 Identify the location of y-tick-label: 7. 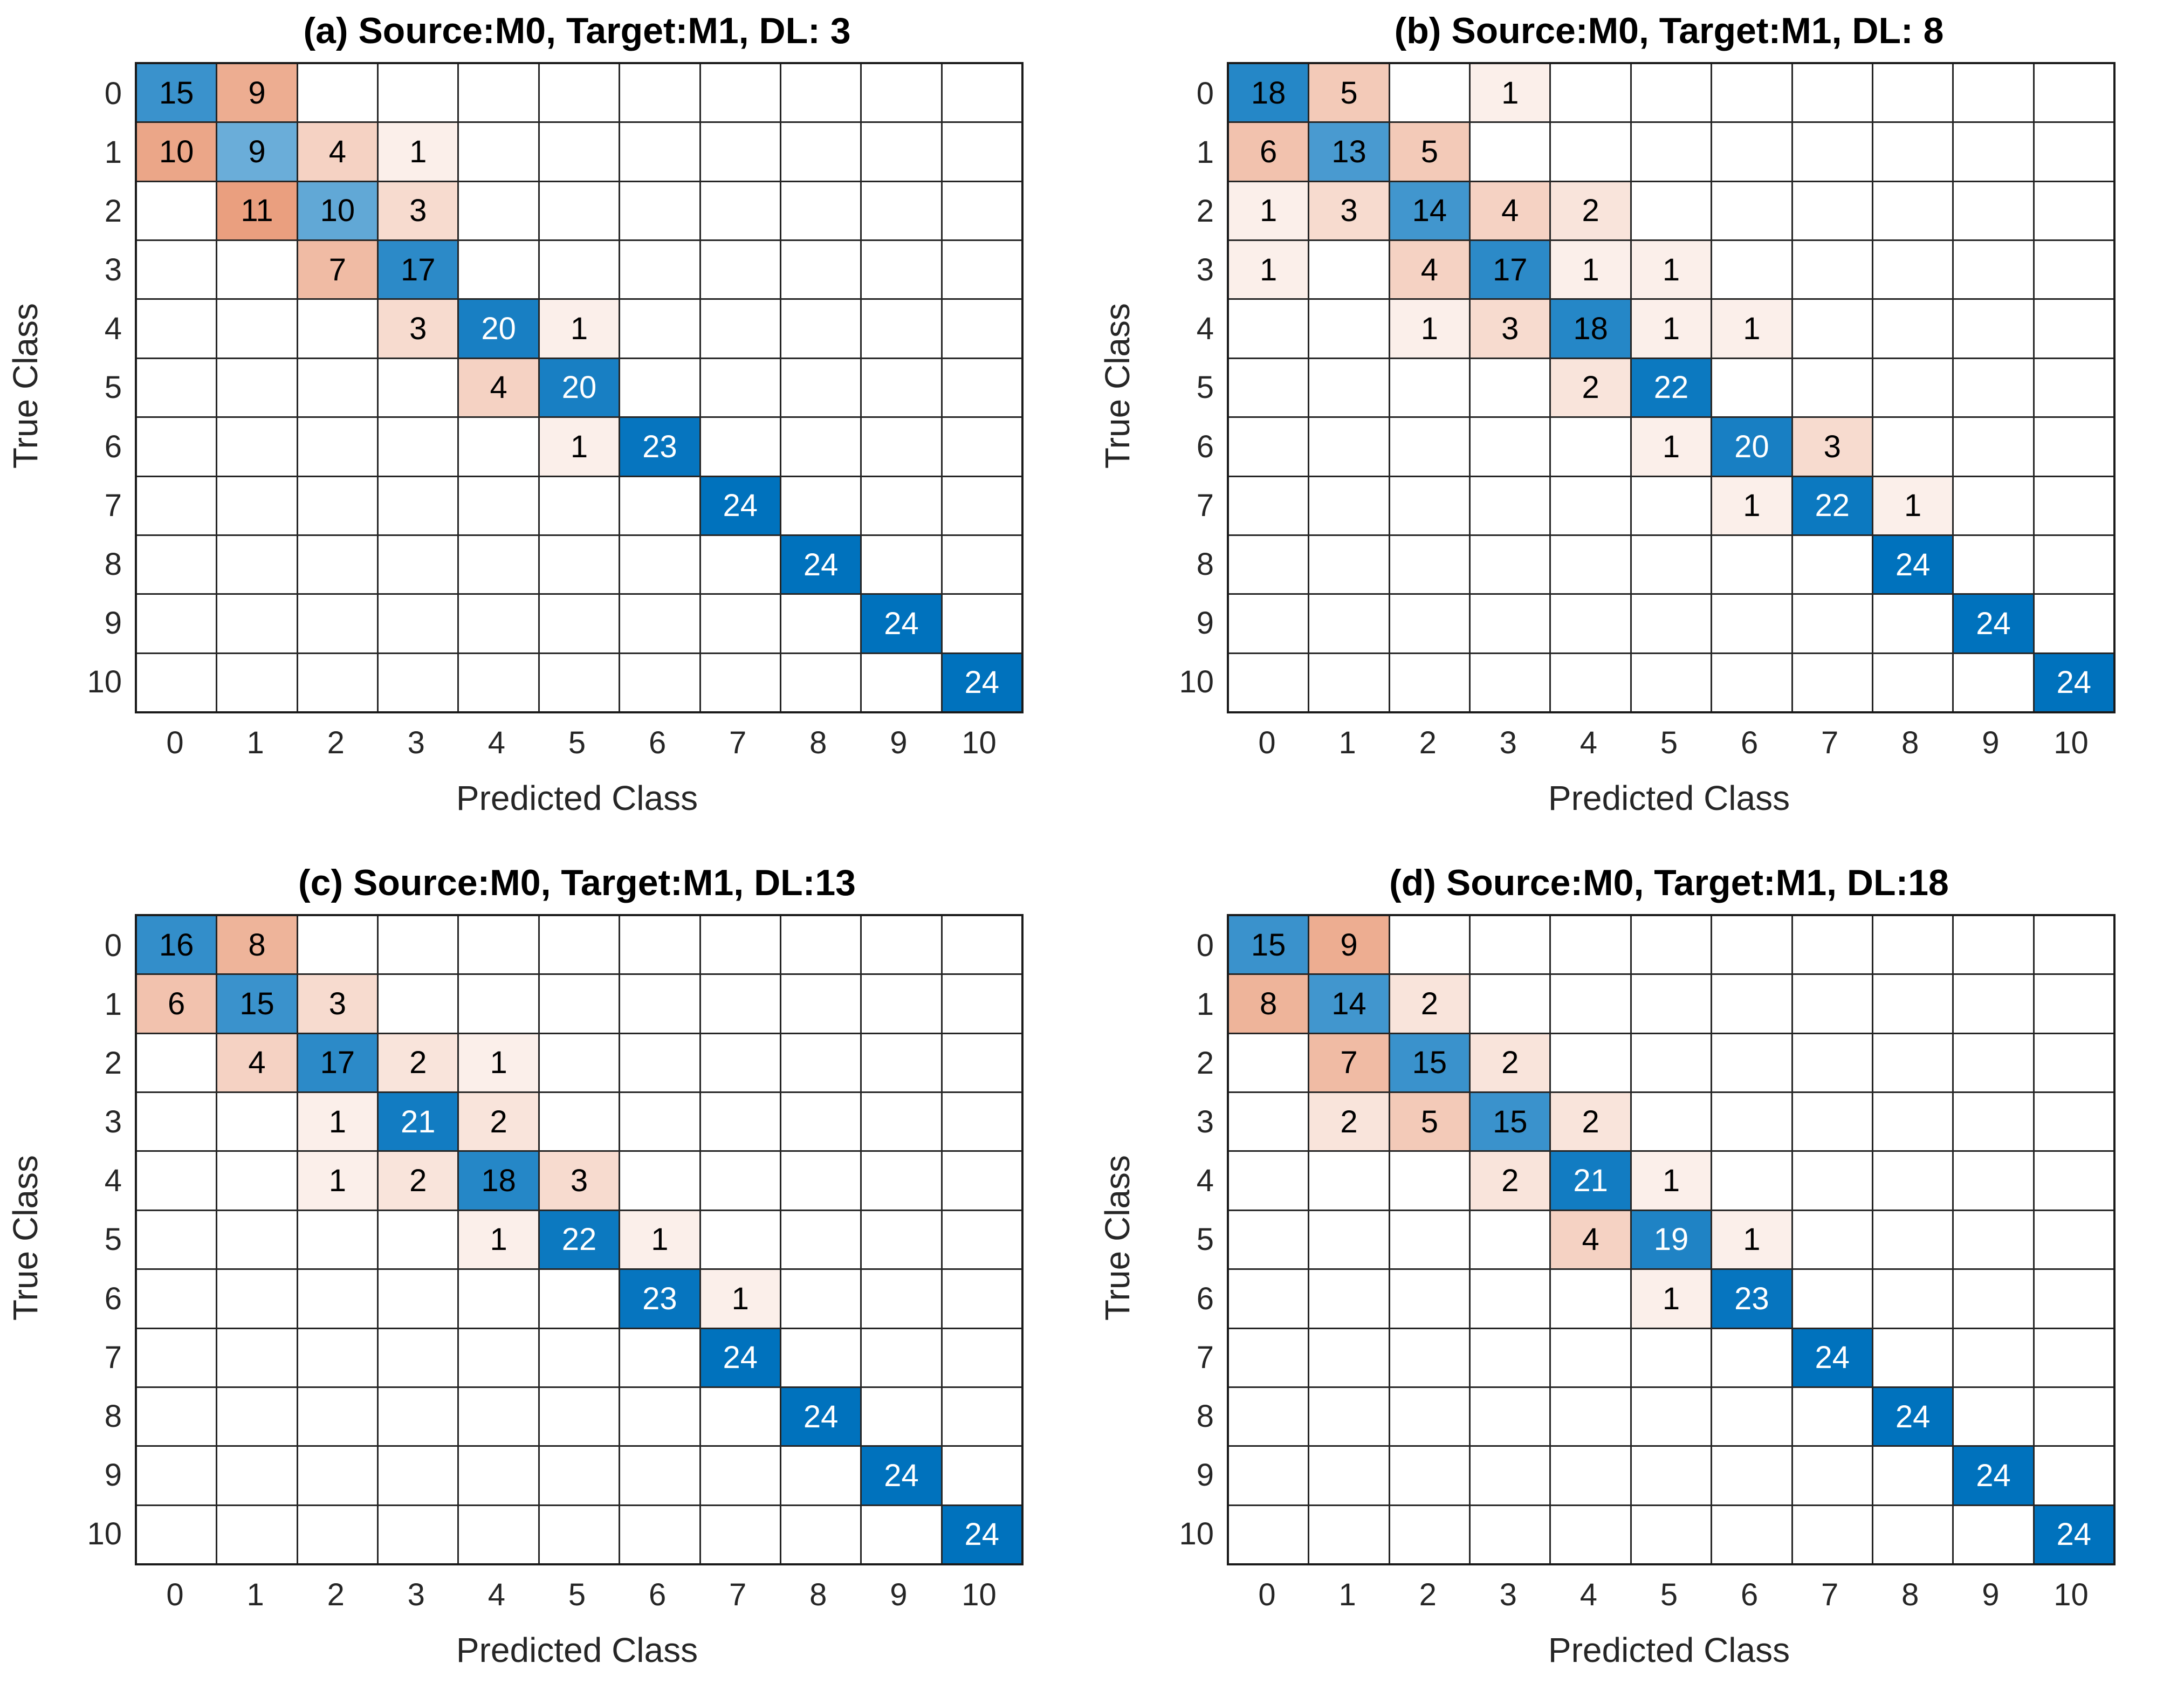
(1205, 1357).